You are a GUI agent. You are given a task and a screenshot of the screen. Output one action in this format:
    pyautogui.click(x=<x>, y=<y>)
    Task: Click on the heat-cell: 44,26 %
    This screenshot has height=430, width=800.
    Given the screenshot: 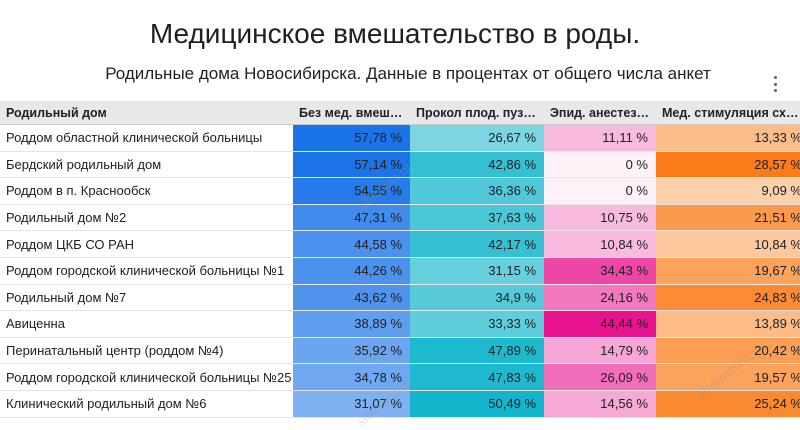 What is the action you would take?
    pyautogui.click(x=351, y=271)
    